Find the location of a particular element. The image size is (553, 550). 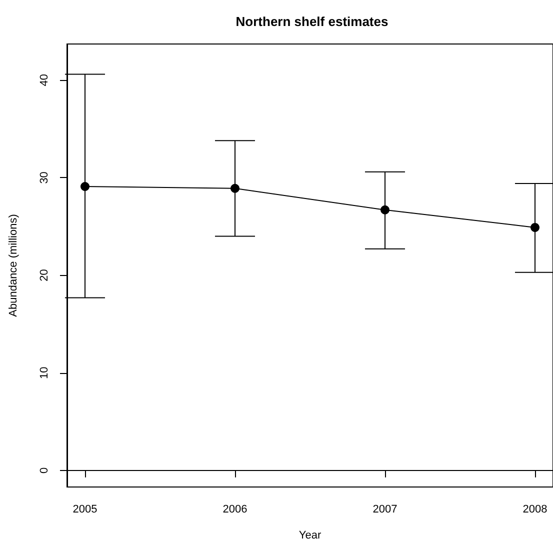

chart-title: Northern shelf estimates is located at coordinates (312, 21).